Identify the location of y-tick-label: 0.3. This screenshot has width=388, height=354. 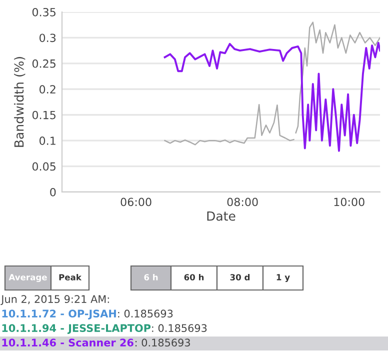
(48, 38).